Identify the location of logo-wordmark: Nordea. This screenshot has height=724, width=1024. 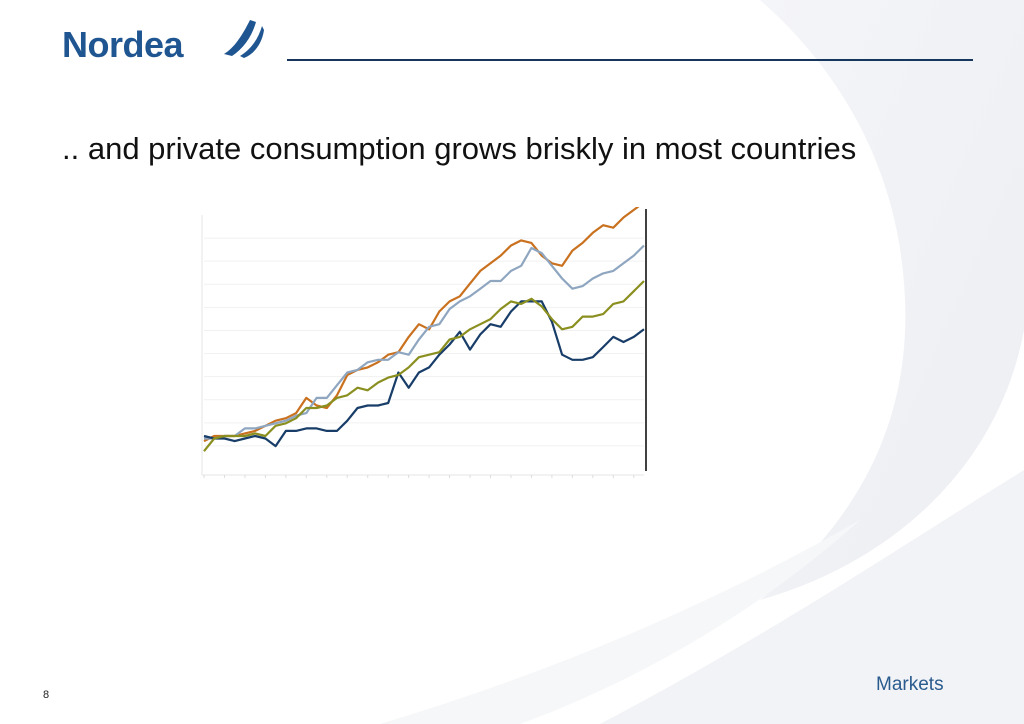
(123, 44).